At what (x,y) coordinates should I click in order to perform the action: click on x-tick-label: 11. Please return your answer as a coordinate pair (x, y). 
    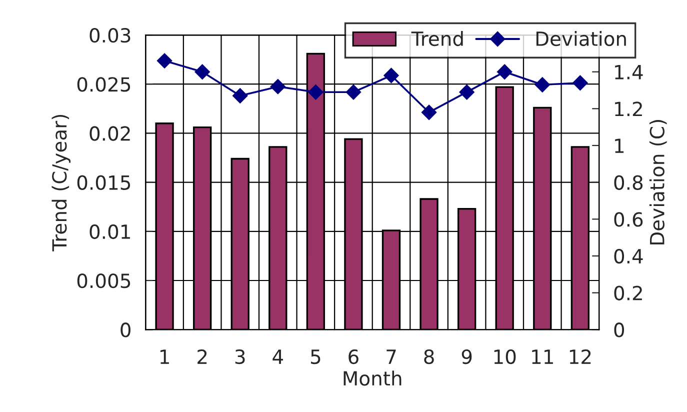
    Looking at the image, I should click on (542, 357).